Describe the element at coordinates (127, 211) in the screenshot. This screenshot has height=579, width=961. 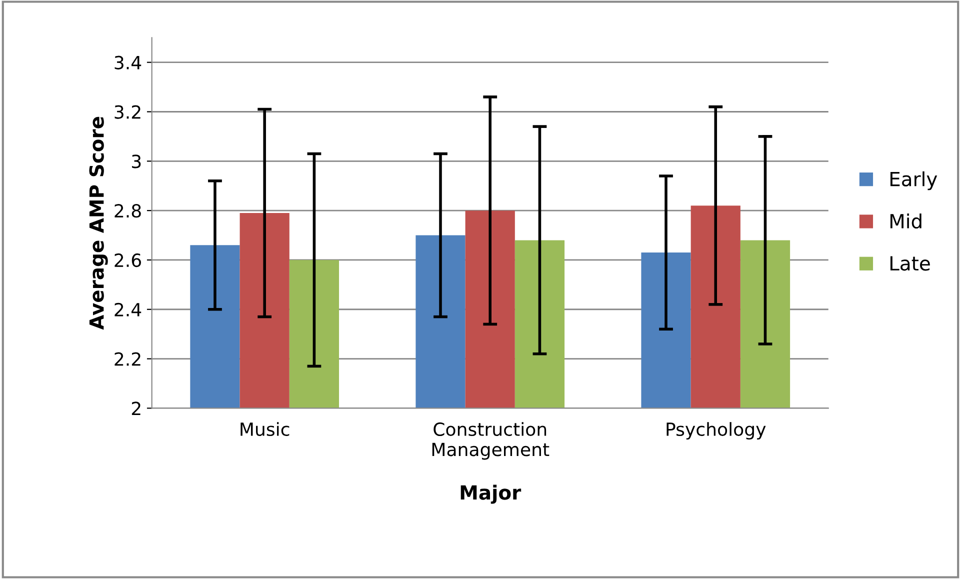
I see `y-tick-label: 2.8` at that location.